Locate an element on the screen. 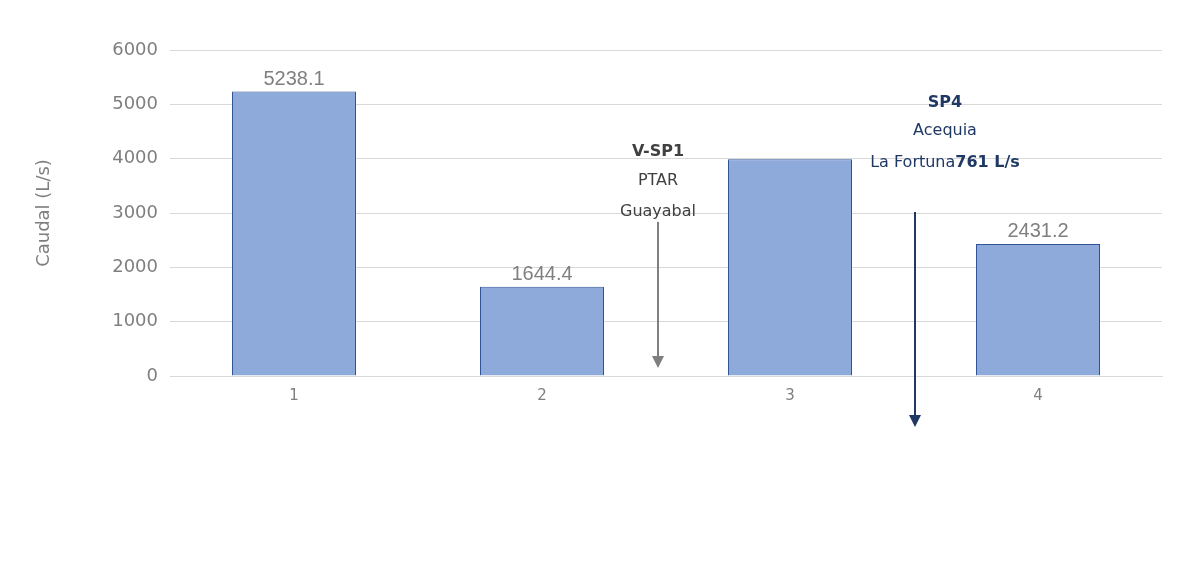 The height and width of the screenshot is (567, 1203). annotation: Guayabal is located at coordinates (658, 211).